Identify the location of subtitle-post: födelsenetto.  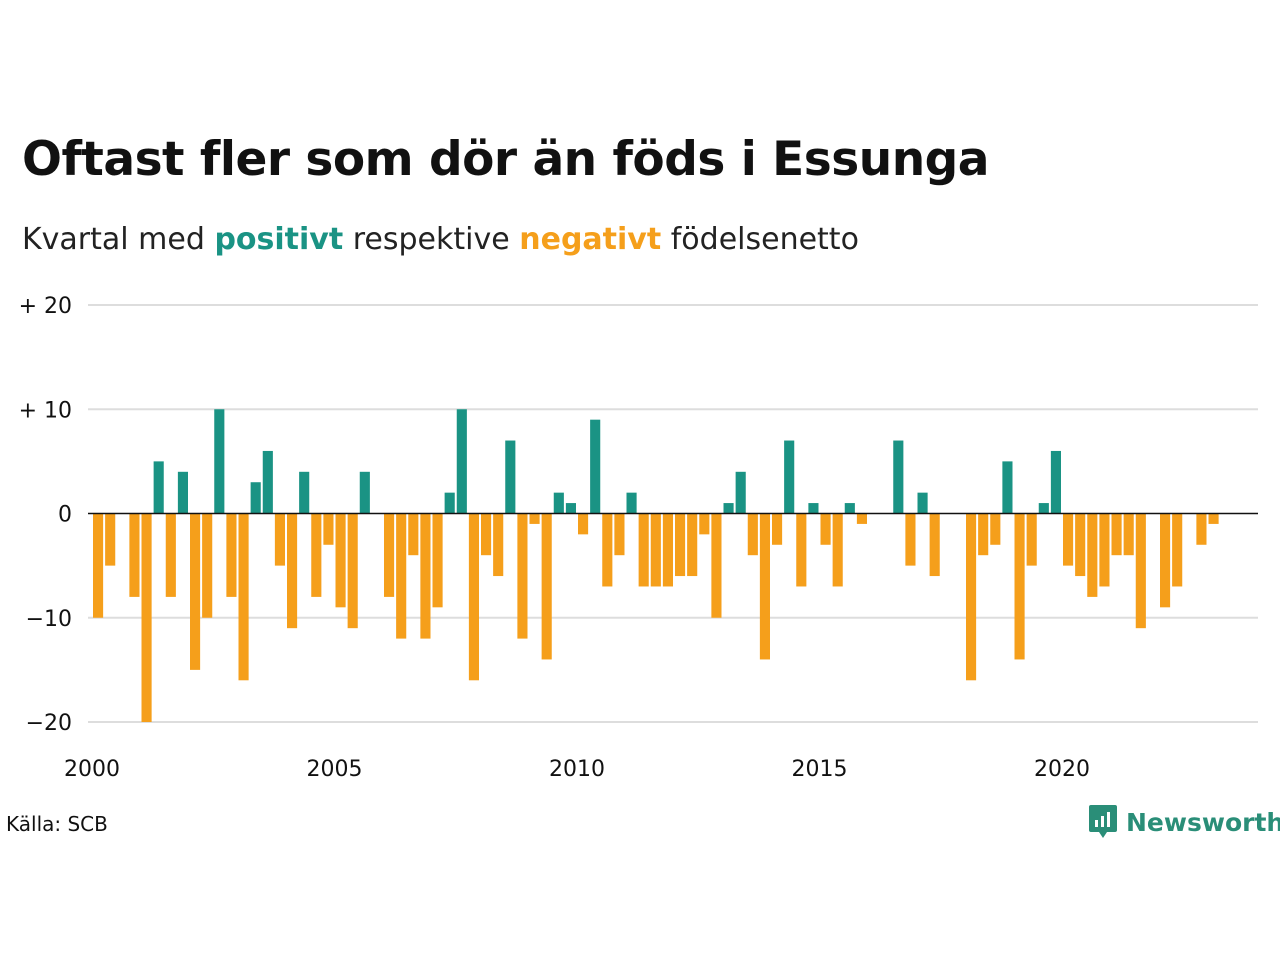
(764, 239).